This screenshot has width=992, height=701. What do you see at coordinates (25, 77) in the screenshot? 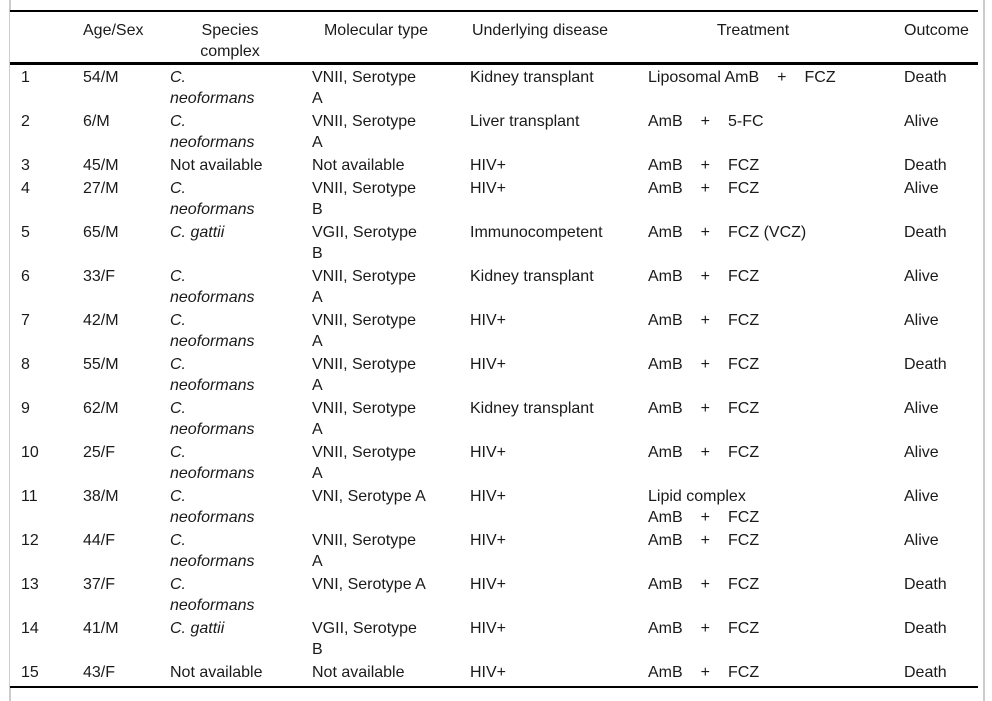
I see `cell-case-number: 1` at bounding box center [25, 77].